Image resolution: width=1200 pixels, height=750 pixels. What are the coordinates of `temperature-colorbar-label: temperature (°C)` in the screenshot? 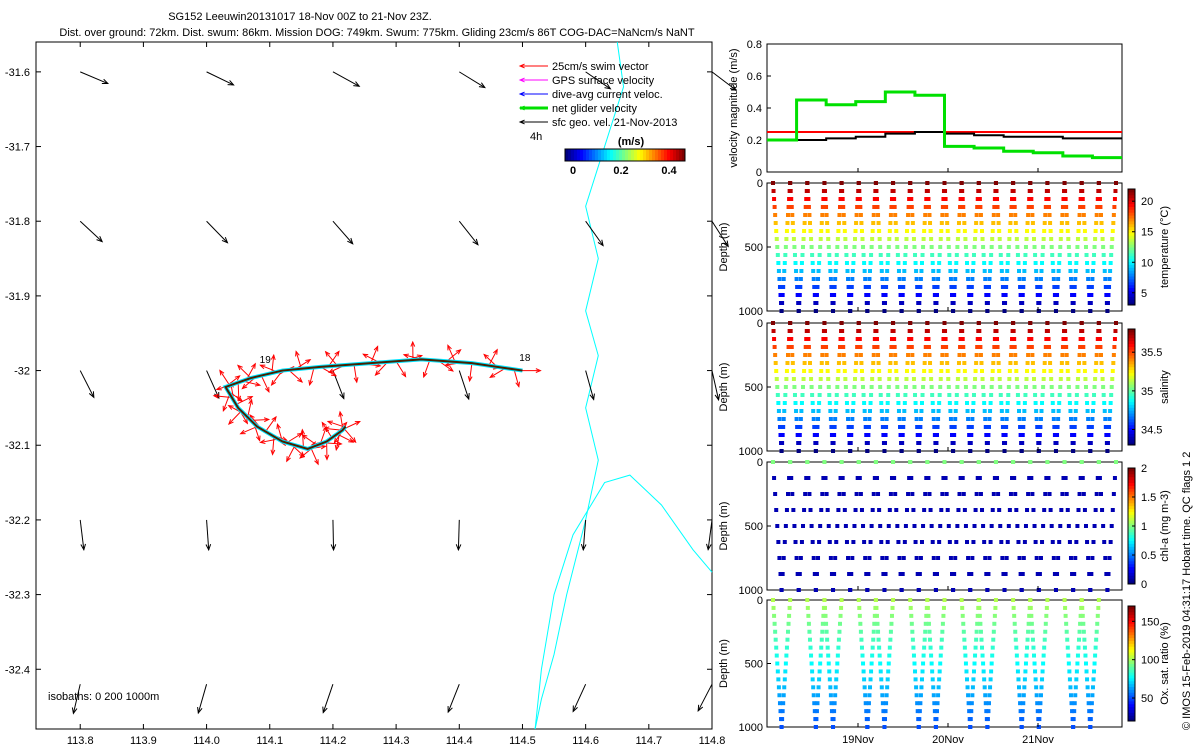 It's located at (1165, 247).